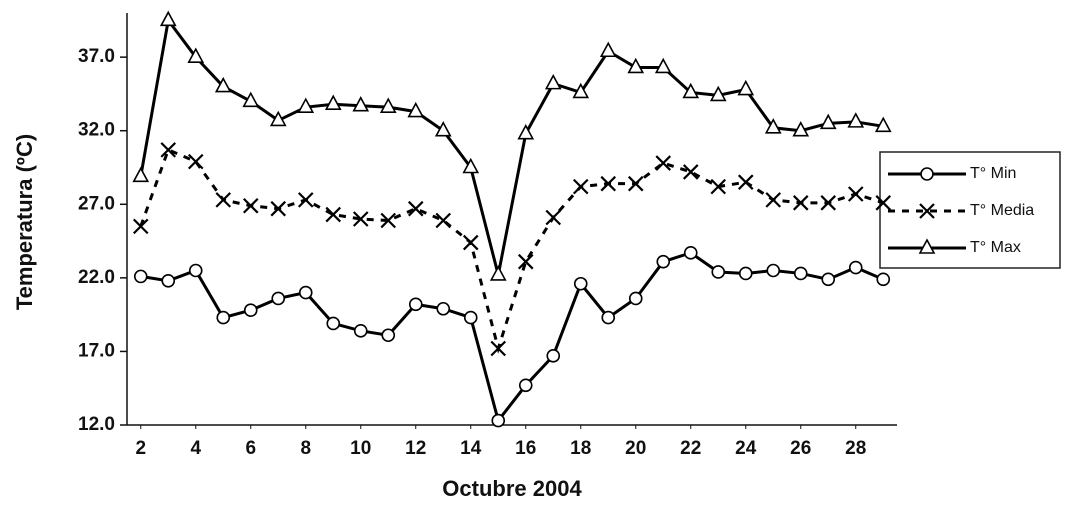 This screenshot has height=526, width=1065. I want to click on x-axis-label: Octubre 2004, so click(512, 488).